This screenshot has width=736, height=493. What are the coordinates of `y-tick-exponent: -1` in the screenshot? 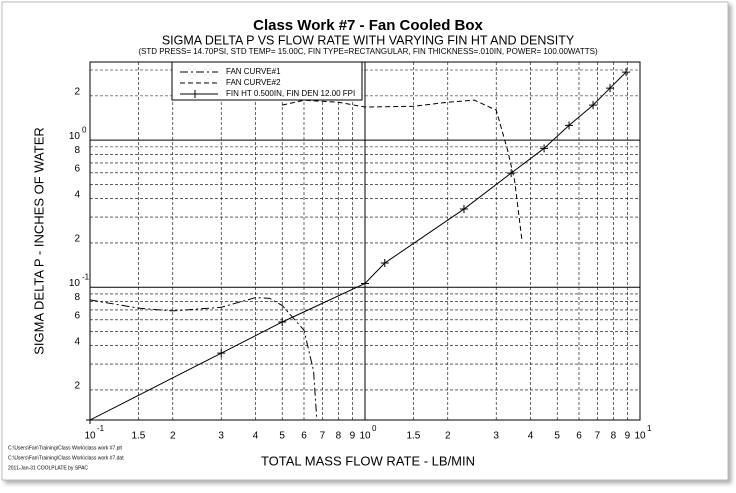 It's located at (86, 276).